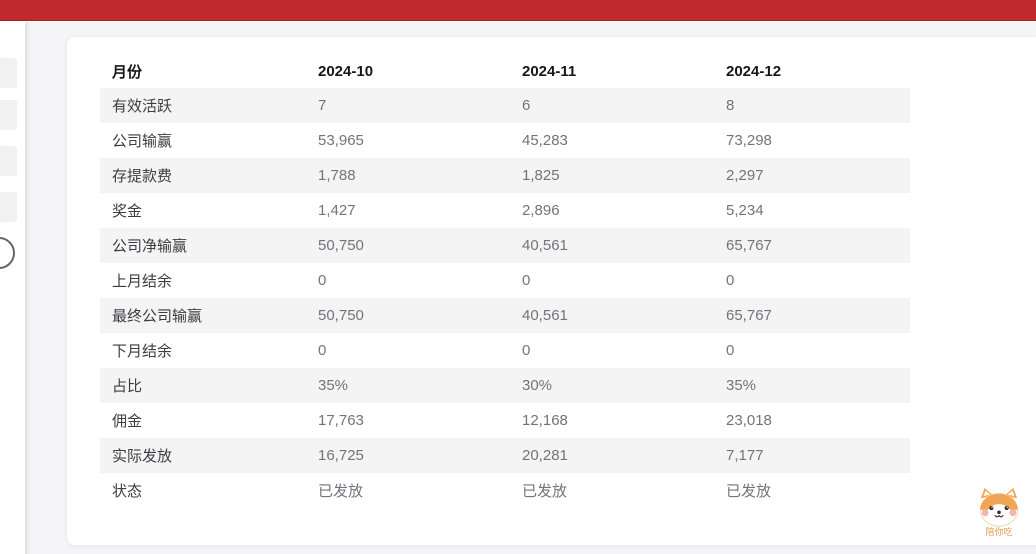 The image size is (1036, 554). Describe the element at coordinates (526, 105) in the screenshot. I see `cell-value: 6` at that location.